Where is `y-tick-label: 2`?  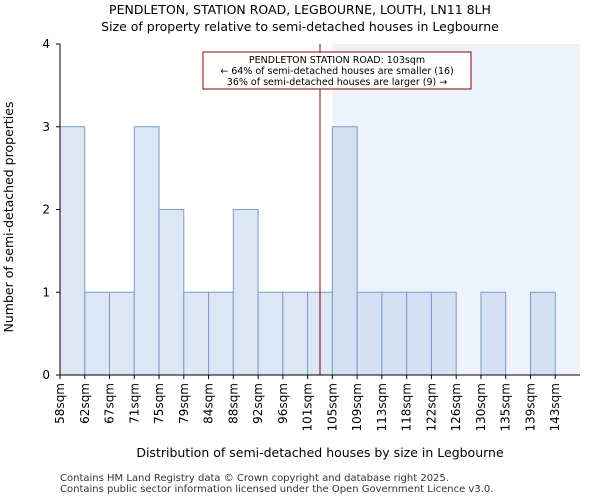
y-tick-label: 2 is located at coordinates (46, 210).